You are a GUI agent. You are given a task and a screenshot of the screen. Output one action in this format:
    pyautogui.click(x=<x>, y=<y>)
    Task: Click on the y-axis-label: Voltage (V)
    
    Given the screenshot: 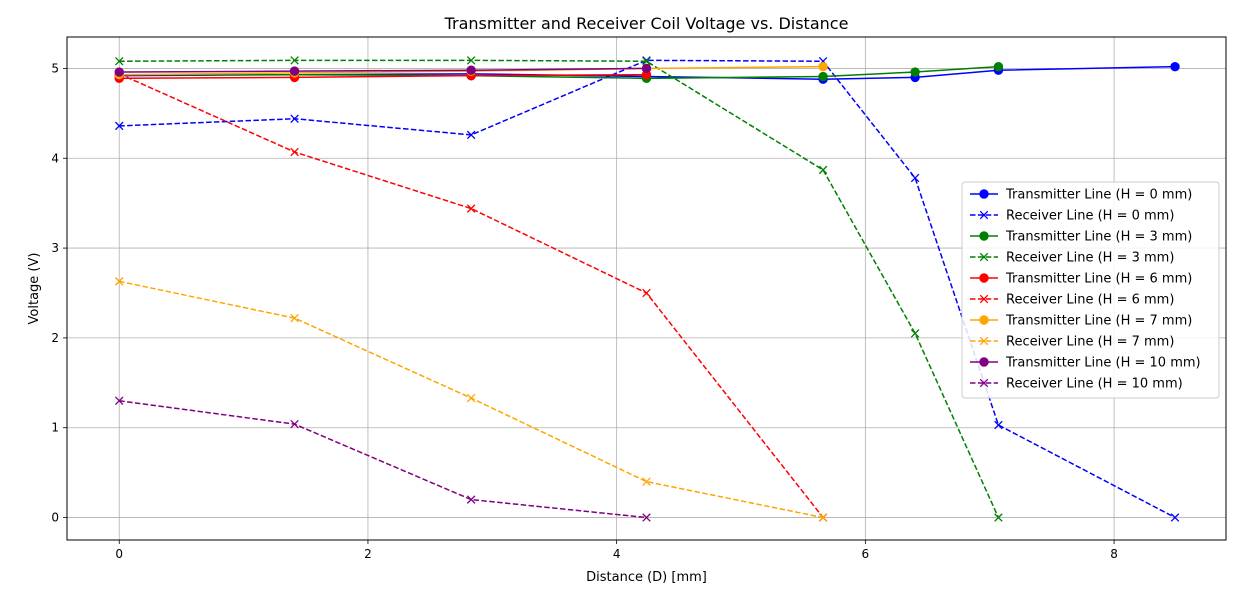 What is the action you would take?
    pyautogui.click(x=34, y=289)
    